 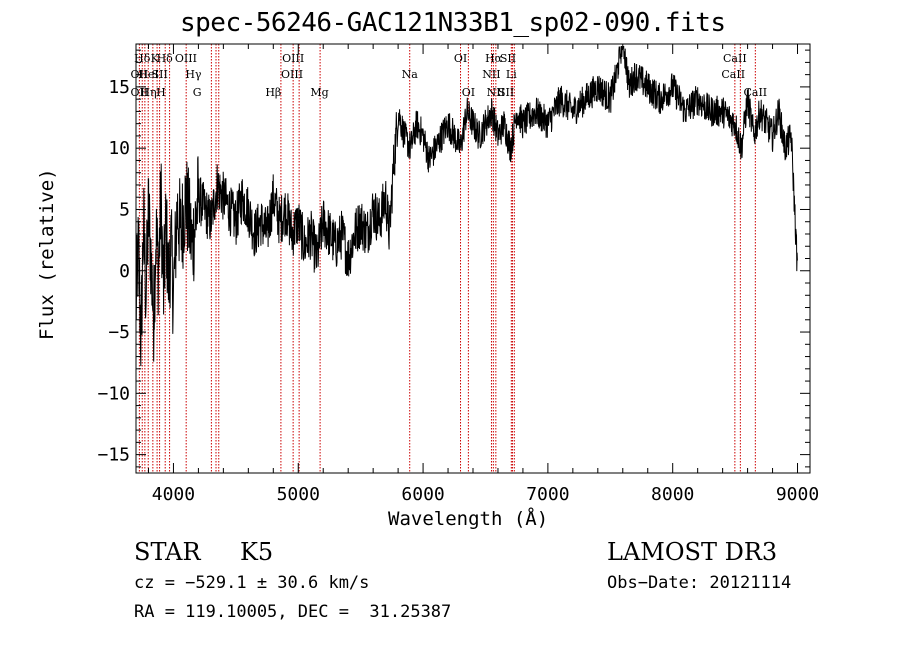 I want to click on redshift-cz: cz = −529.1 ± 30.6 km/s, so click(x=252, y=583).